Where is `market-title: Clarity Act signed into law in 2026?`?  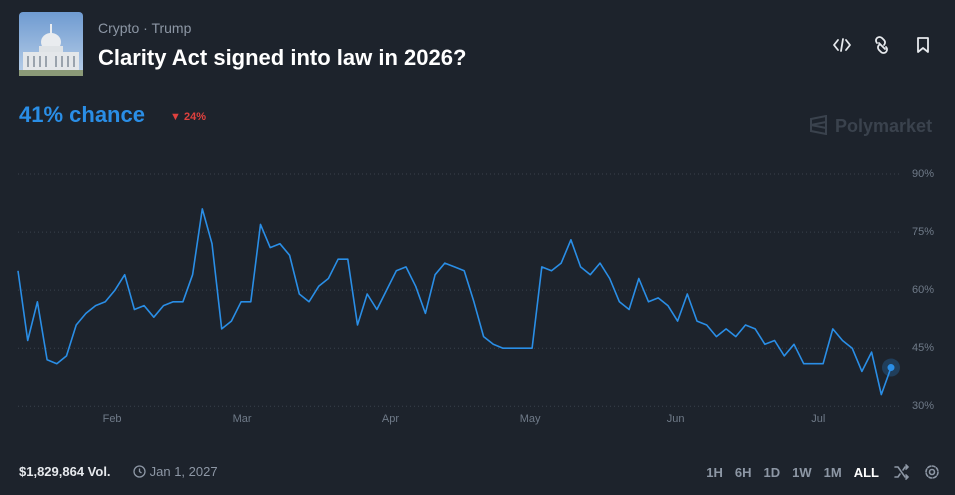 market-title: Clarity Act signed into law in 2026? is located at coordinates (282, 57).